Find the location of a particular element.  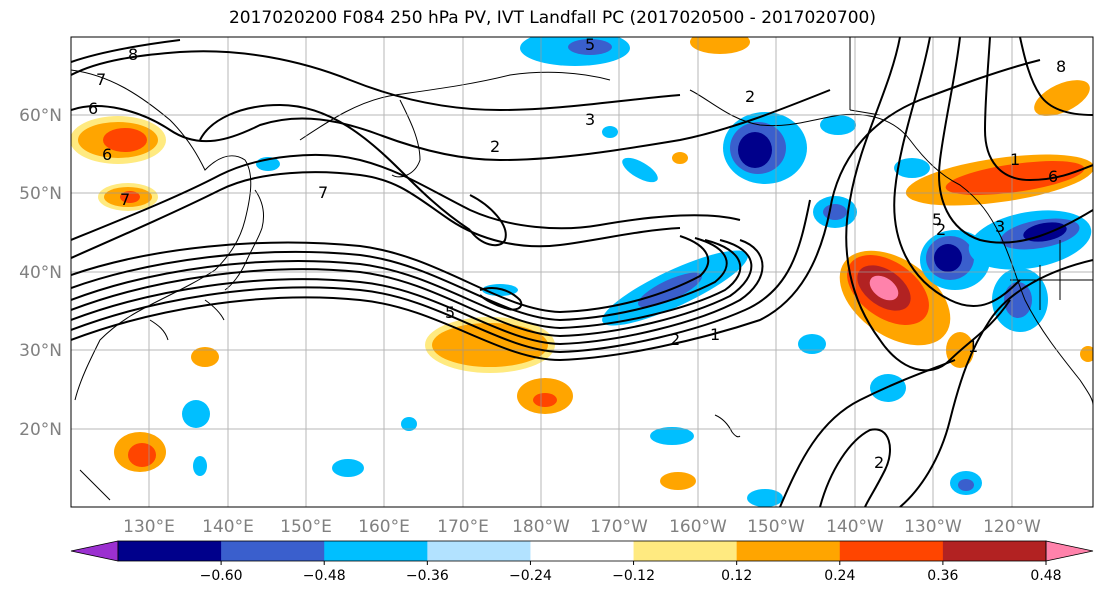

colorbar-tick-label: −0.60 is located at coordinates (221, 576).